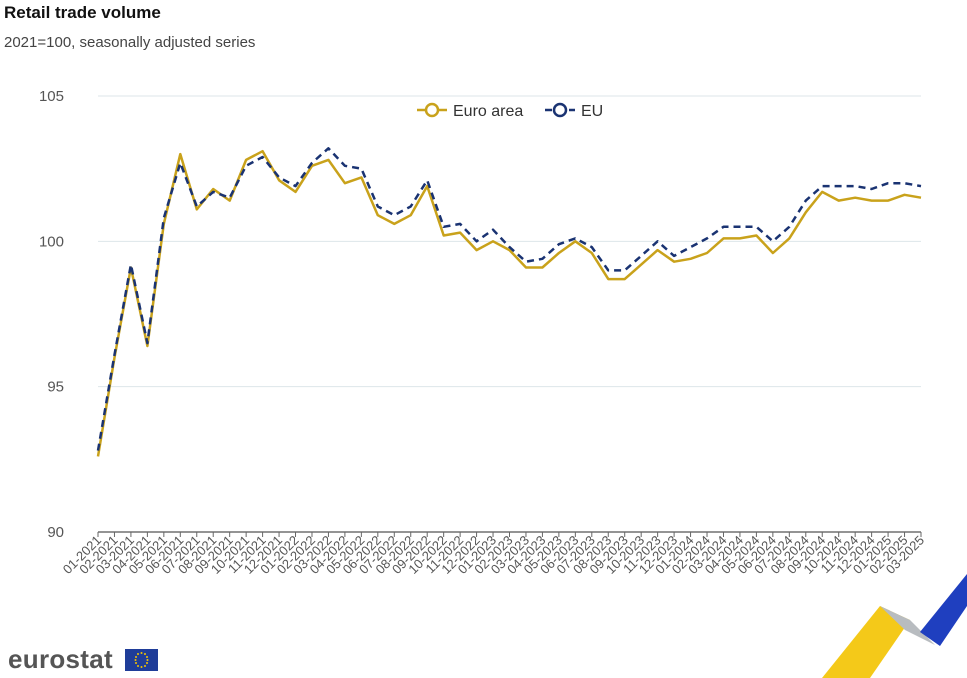 The image size is (967, 678). What do you see at coordinates (141, 660) in the screenshot?
I see `eu-flag-icon` at bounding box center [141, 660].